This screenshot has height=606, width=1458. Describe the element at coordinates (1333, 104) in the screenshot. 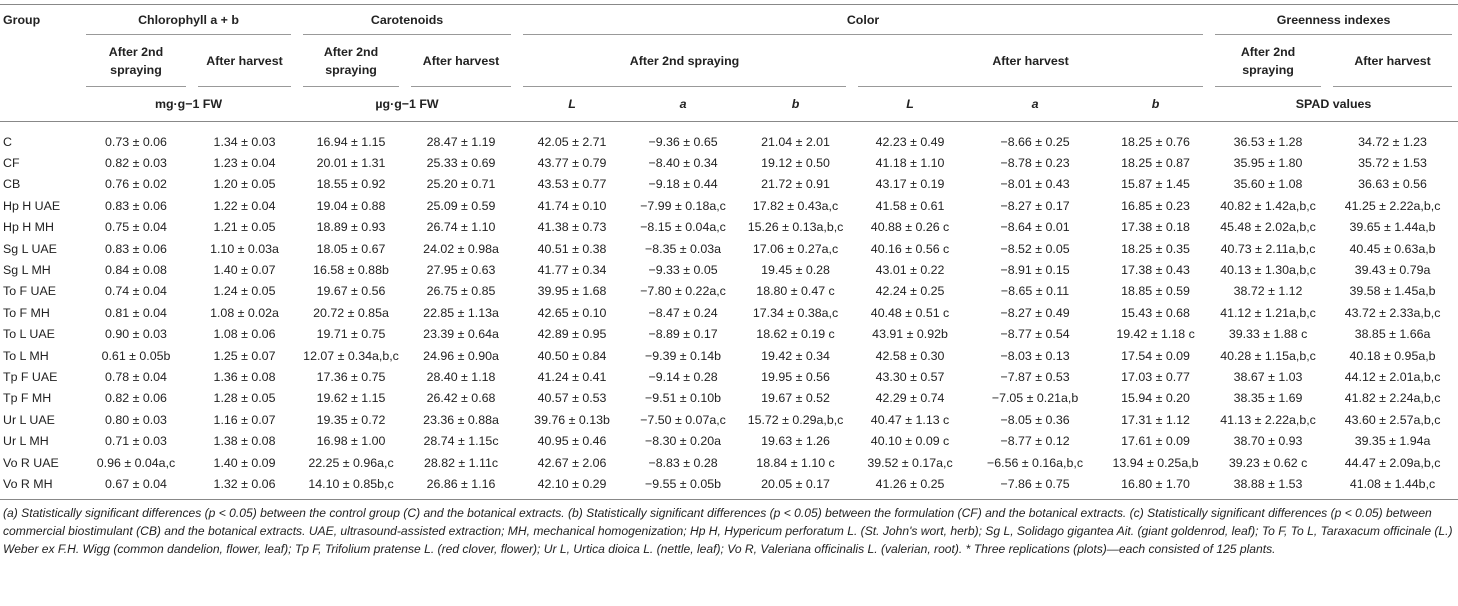

I see `spad-unit: SPAD values` at that location.